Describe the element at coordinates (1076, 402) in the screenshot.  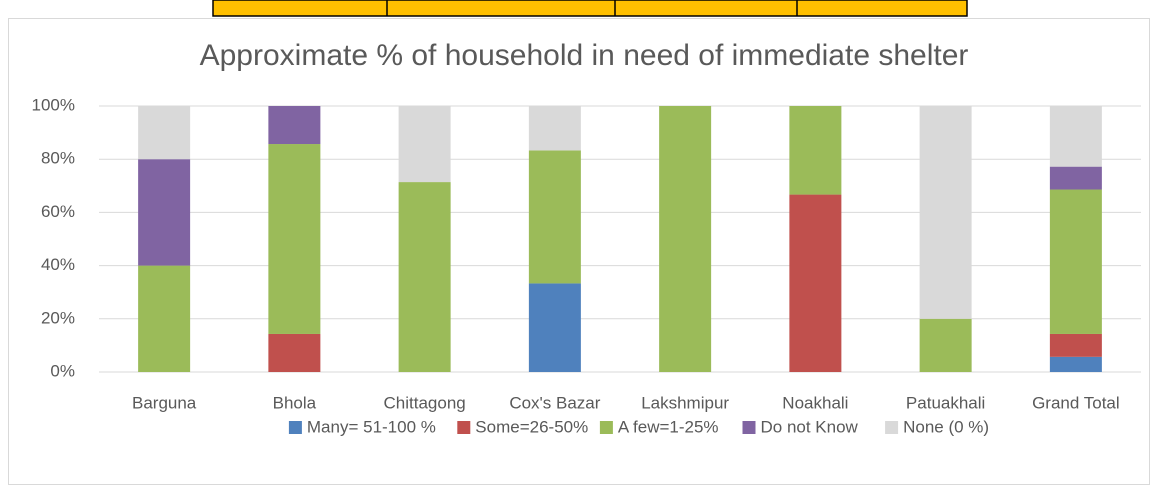
I see `x-tick-label: Grand Total` at that location.